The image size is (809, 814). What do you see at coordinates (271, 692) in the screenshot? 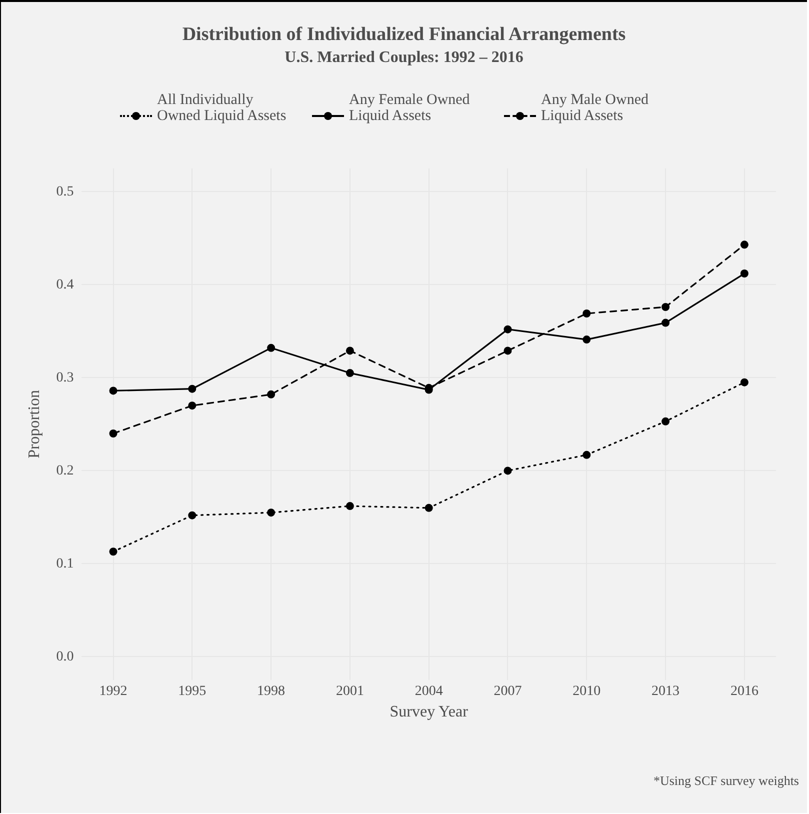
I see `x-tick-label: 1998` at bounding box center [271, 692].